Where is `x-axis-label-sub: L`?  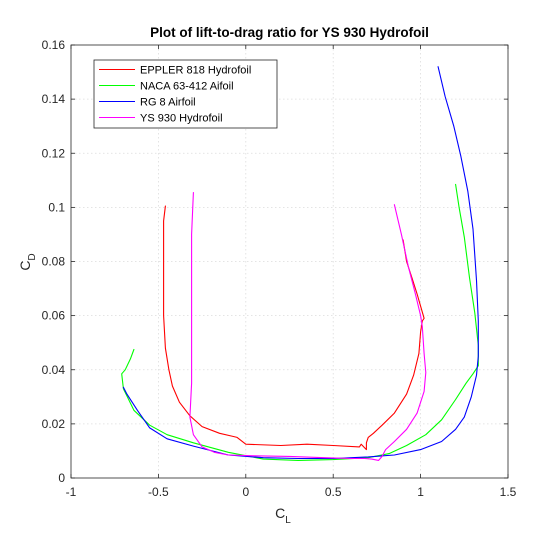 x-axis-label-sub: L is located at coordinates (288, 520).